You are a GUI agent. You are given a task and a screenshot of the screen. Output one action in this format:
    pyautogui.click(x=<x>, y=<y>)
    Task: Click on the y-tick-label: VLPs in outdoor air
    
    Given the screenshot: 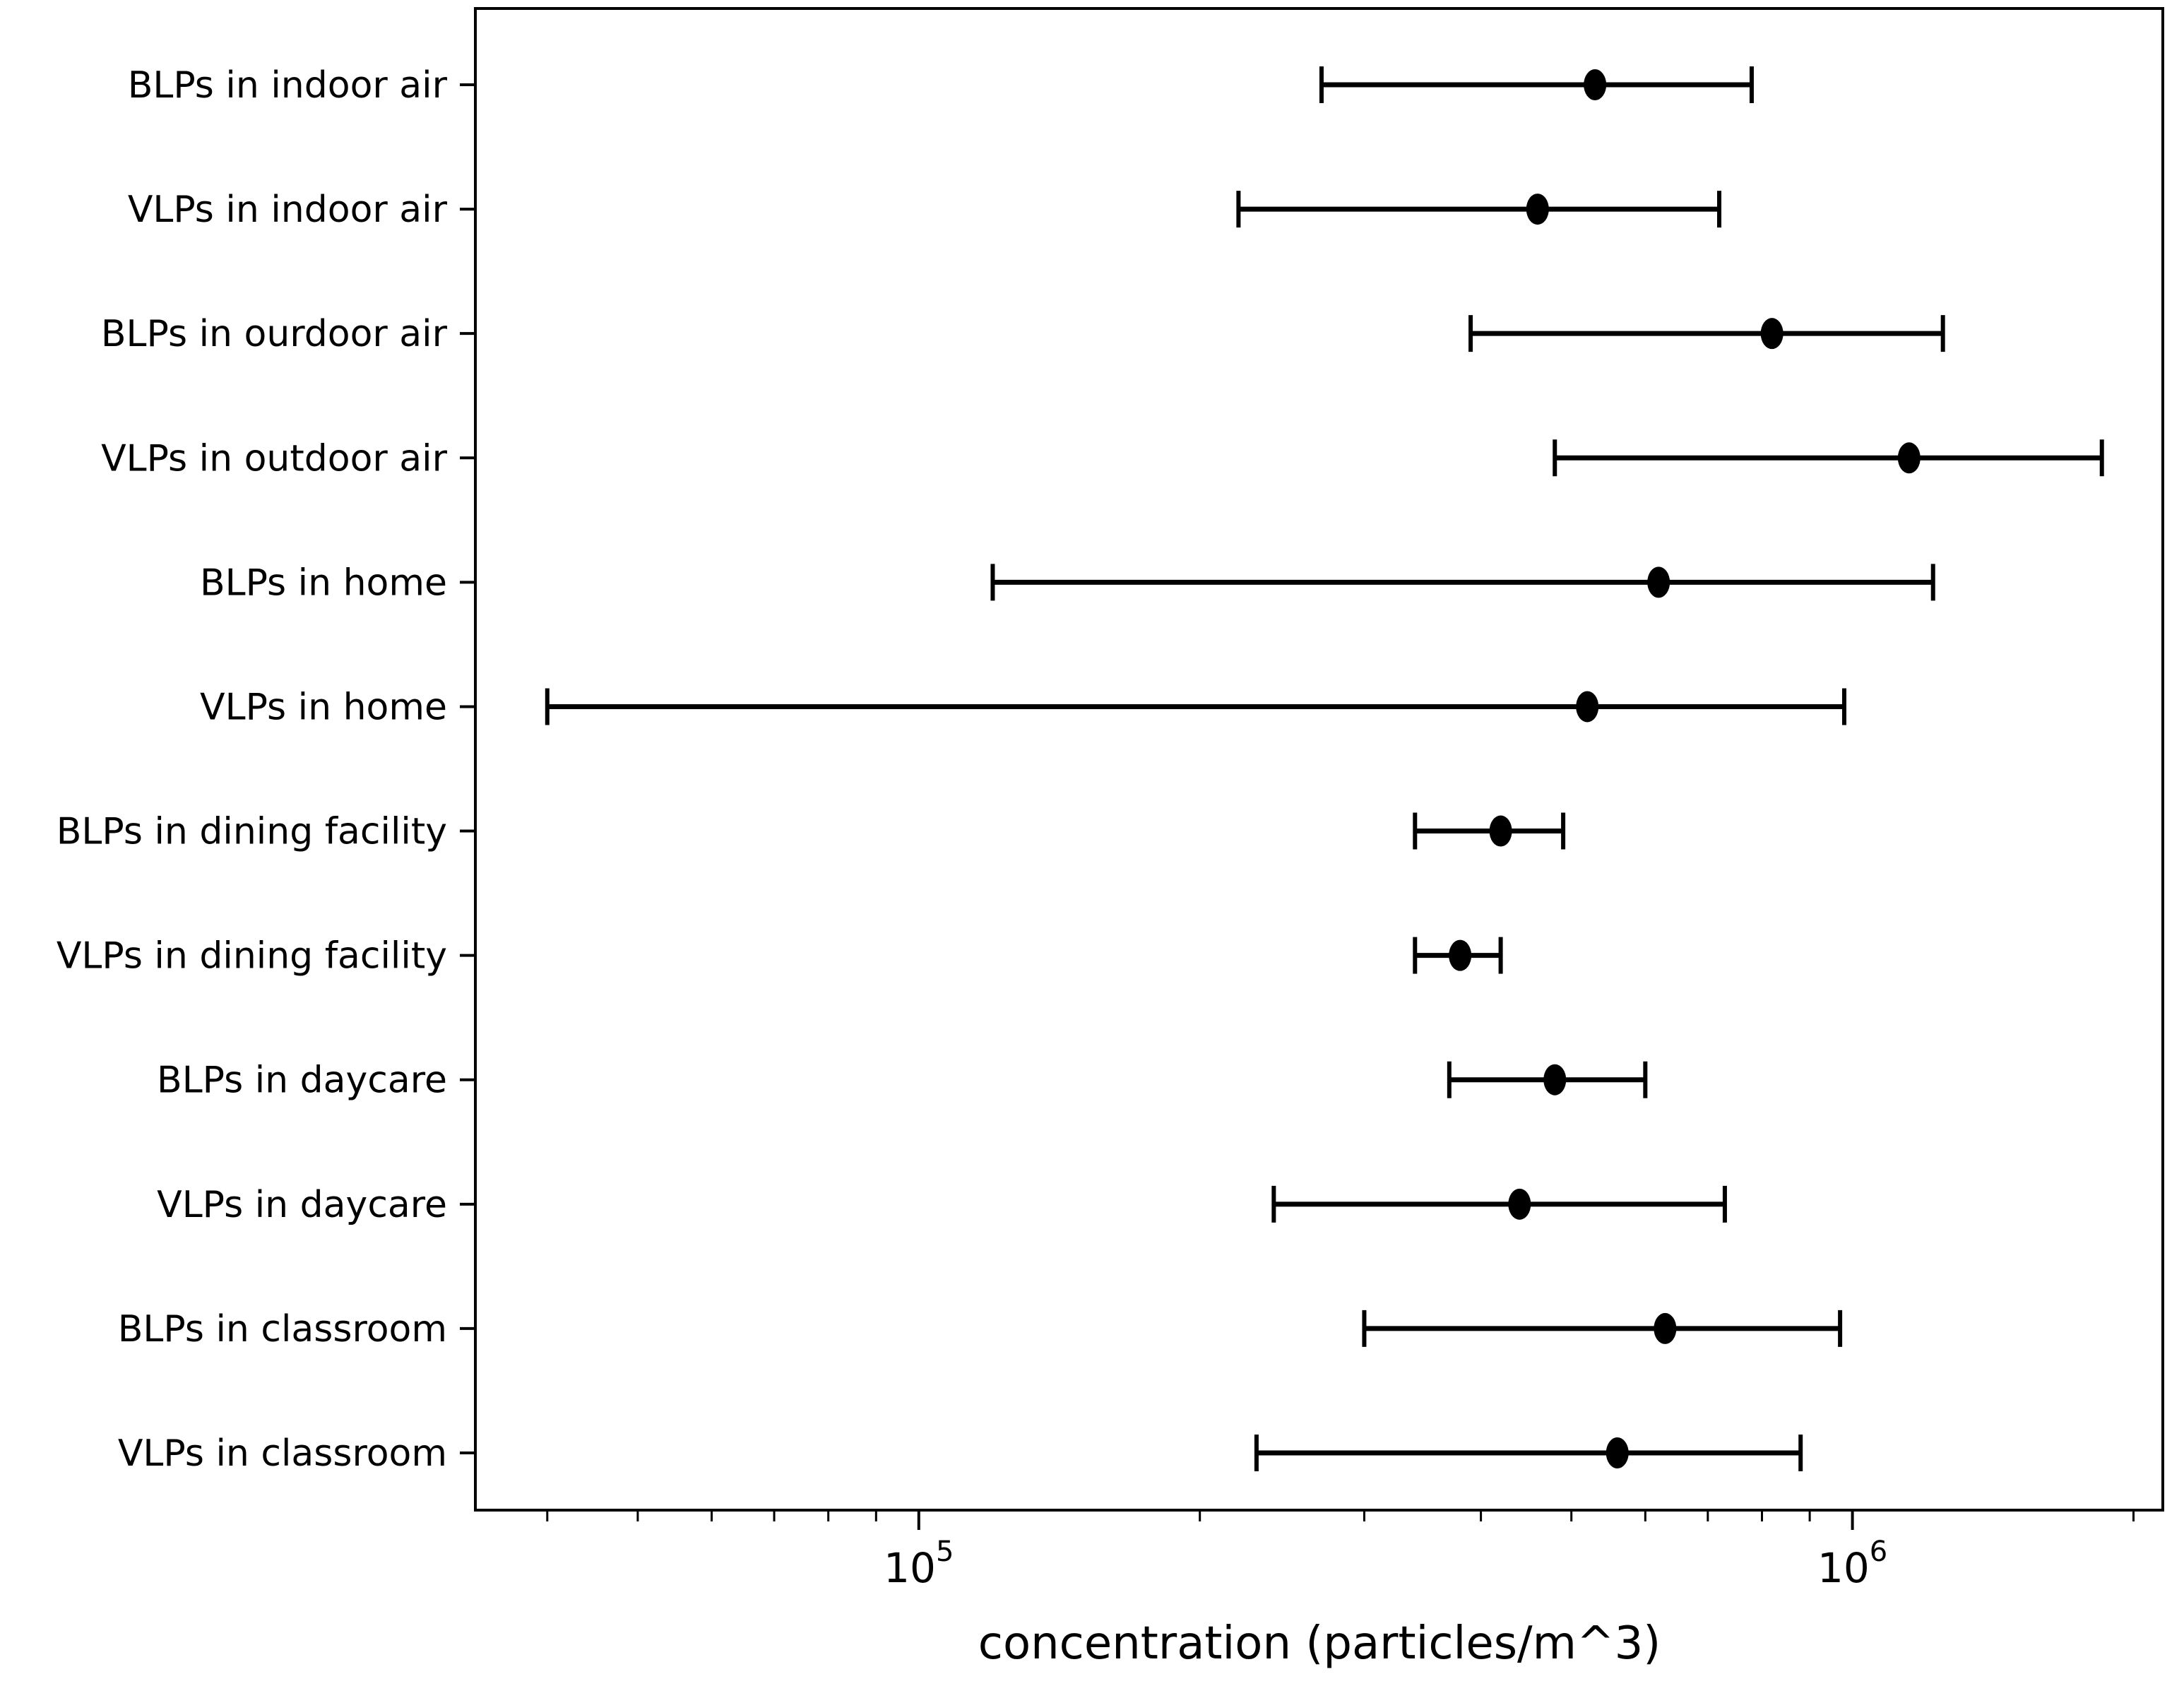 What is the action you would take?
    pyautogui.click(x=274, y=458)
    